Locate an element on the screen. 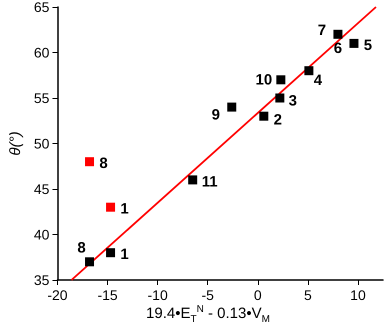  x-tick-label: -15 is located at coordinates (107, 295).